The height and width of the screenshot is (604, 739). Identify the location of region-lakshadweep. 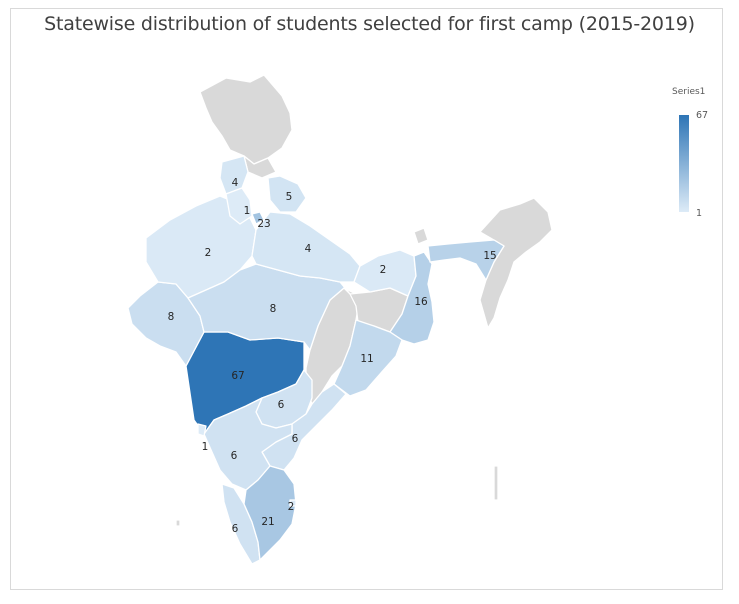
(178, 523).